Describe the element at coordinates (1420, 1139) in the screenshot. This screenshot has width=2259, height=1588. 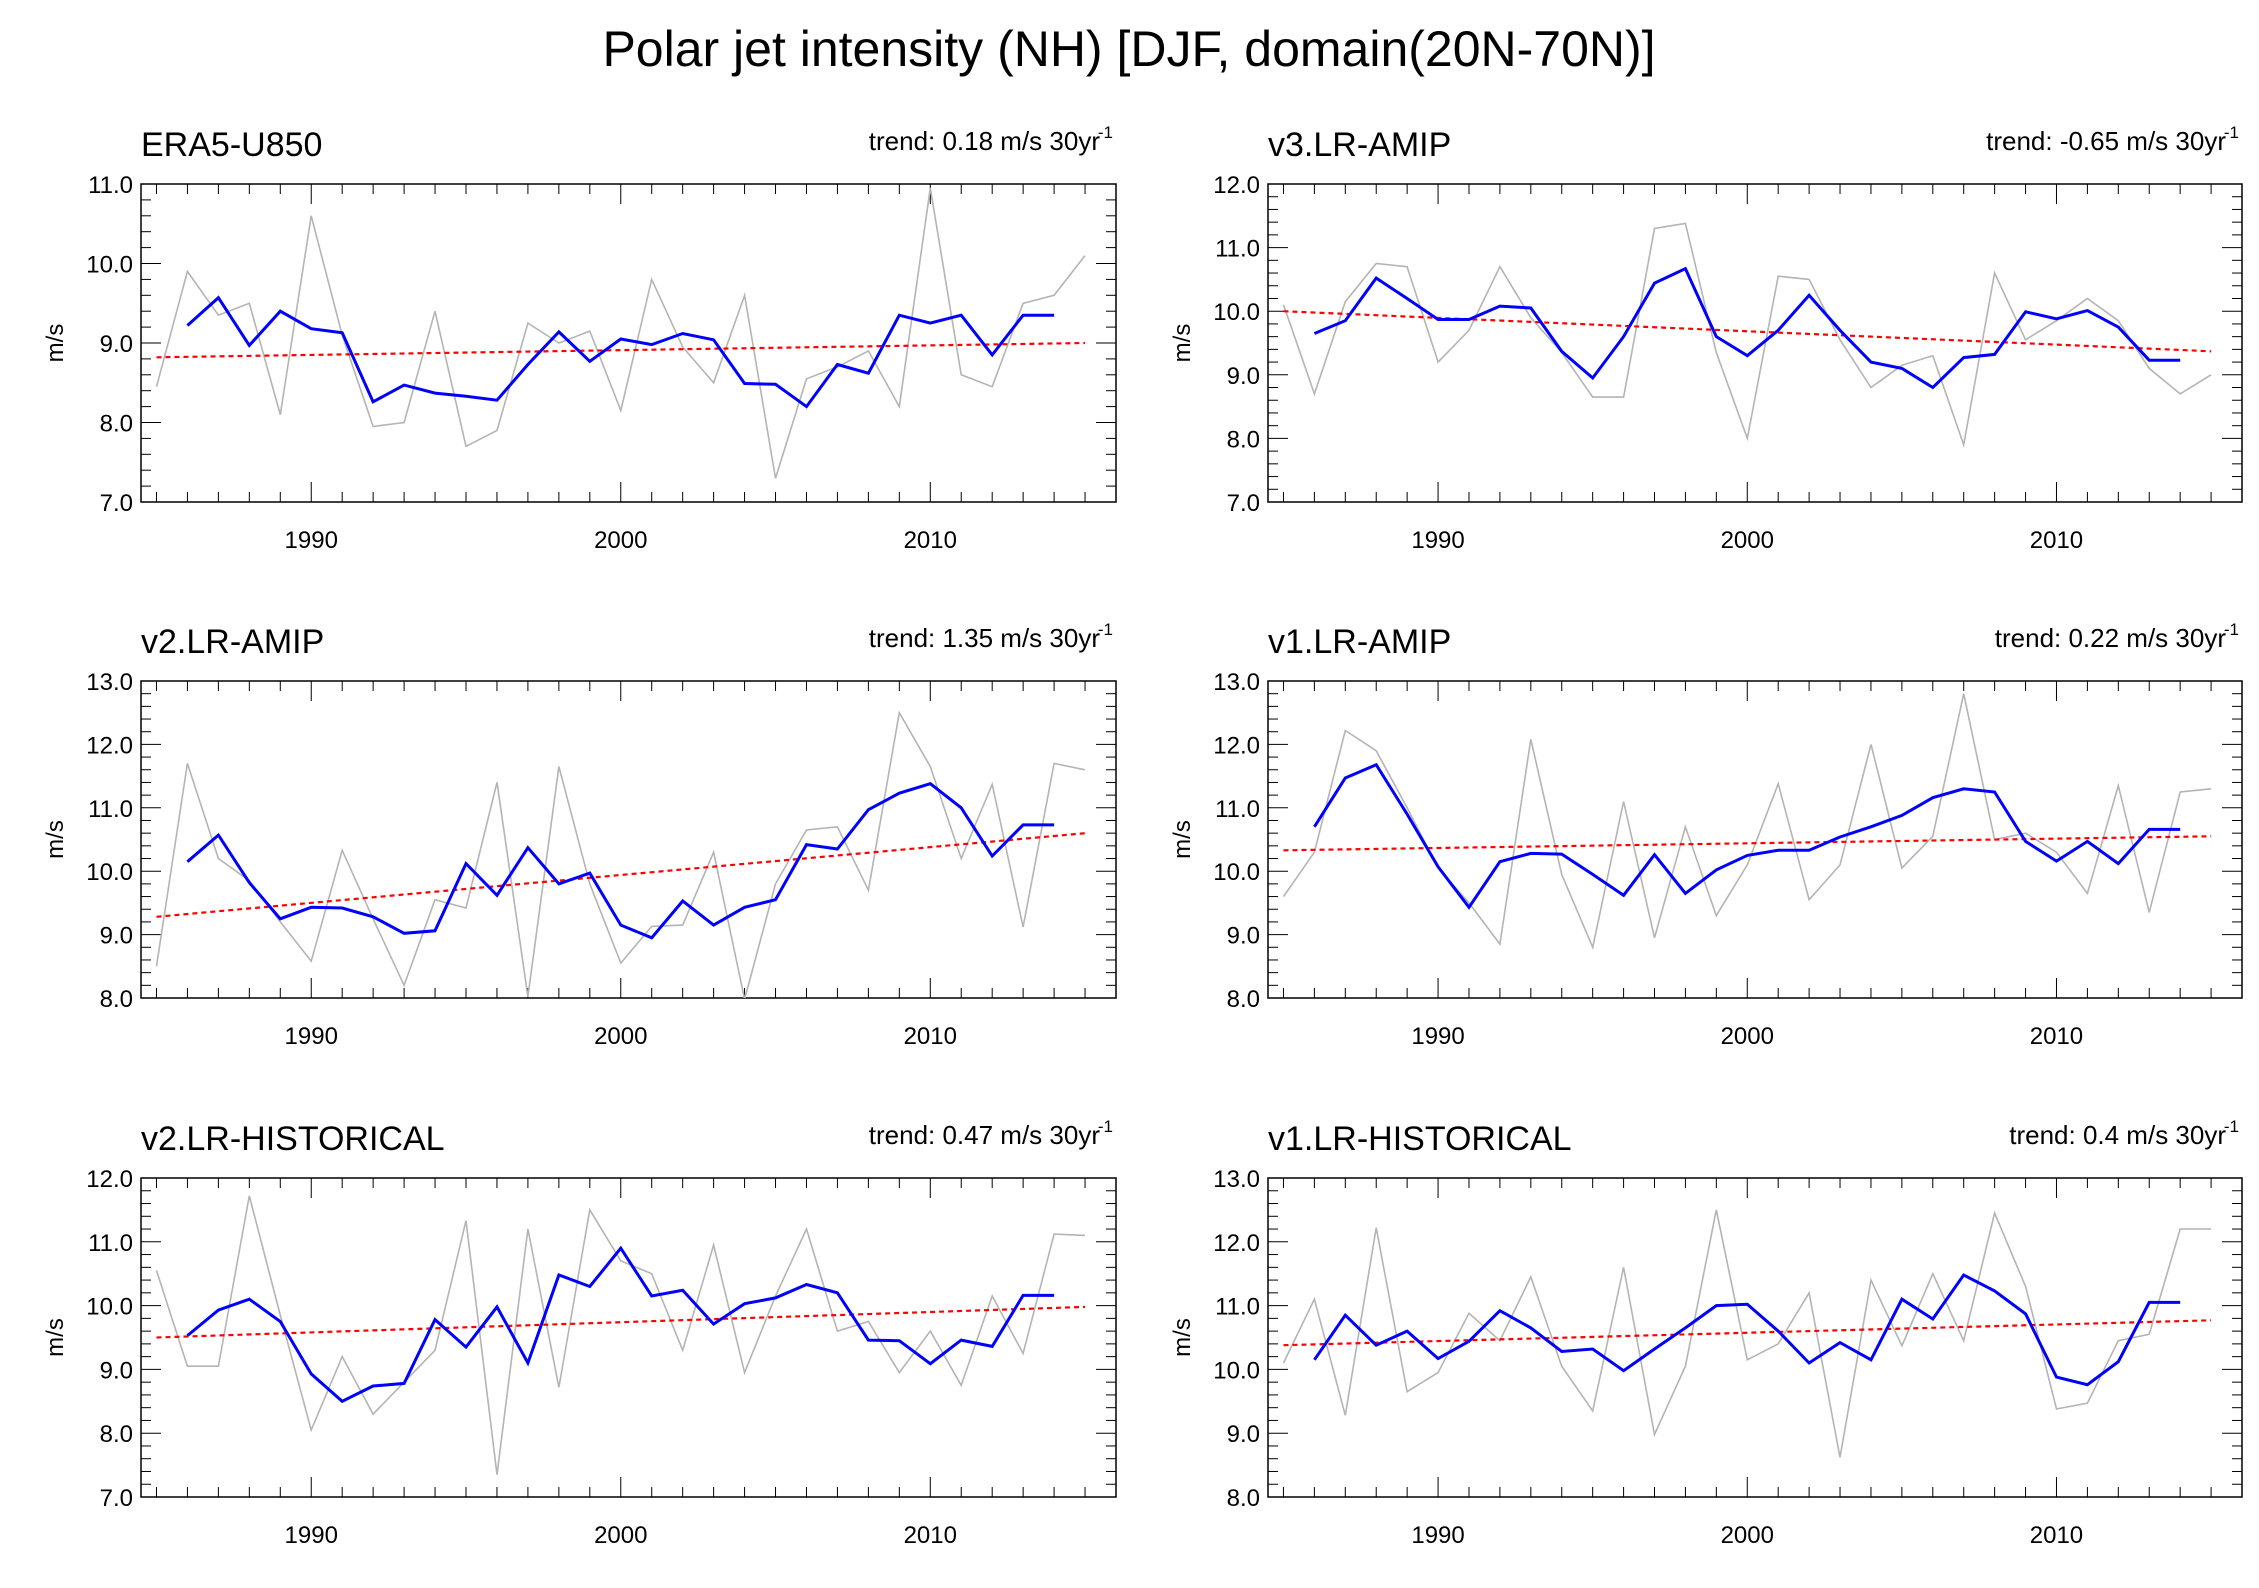
I see `panel-title: v1.LR-HISTORICAL` at that location.